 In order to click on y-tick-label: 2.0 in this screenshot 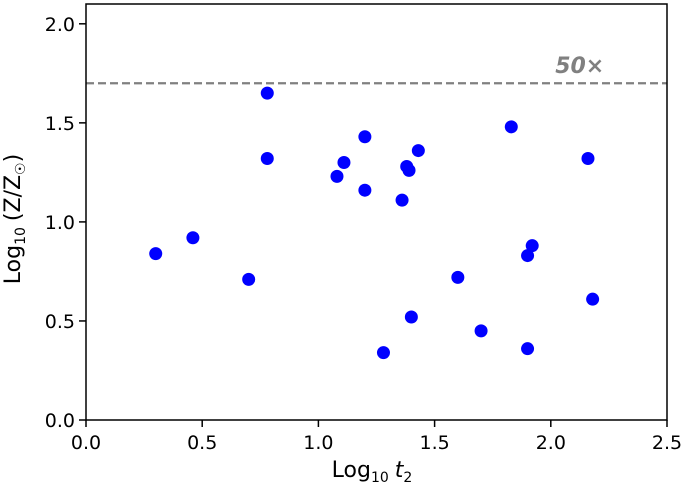, I will do `click(60, 25)`.